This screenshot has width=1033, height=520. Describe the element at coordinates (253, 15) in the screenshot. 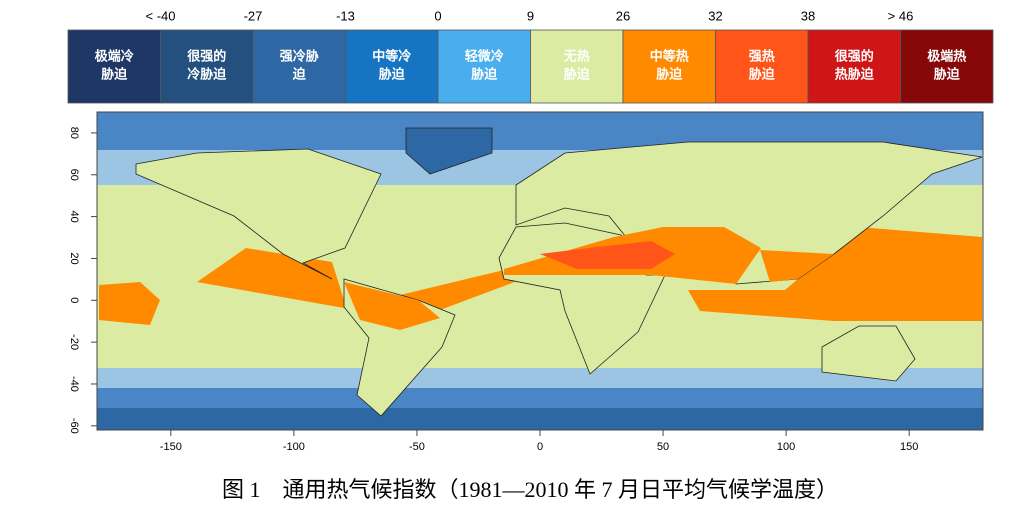

I see `threshold-label: -27` at that location.